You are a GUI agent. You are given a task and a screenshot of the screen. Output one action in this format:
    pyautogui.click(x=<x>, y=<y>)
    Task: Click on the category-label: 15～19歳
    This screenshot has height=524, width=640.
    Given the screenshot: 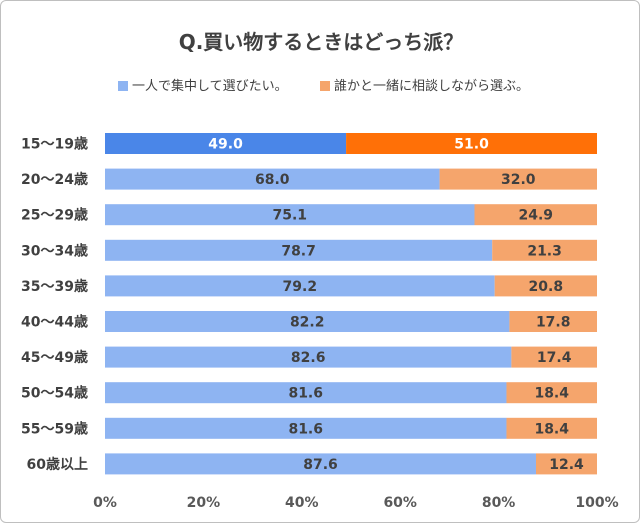 What is the action you would take?
    pyautogui.click(x=54, y=144)
    